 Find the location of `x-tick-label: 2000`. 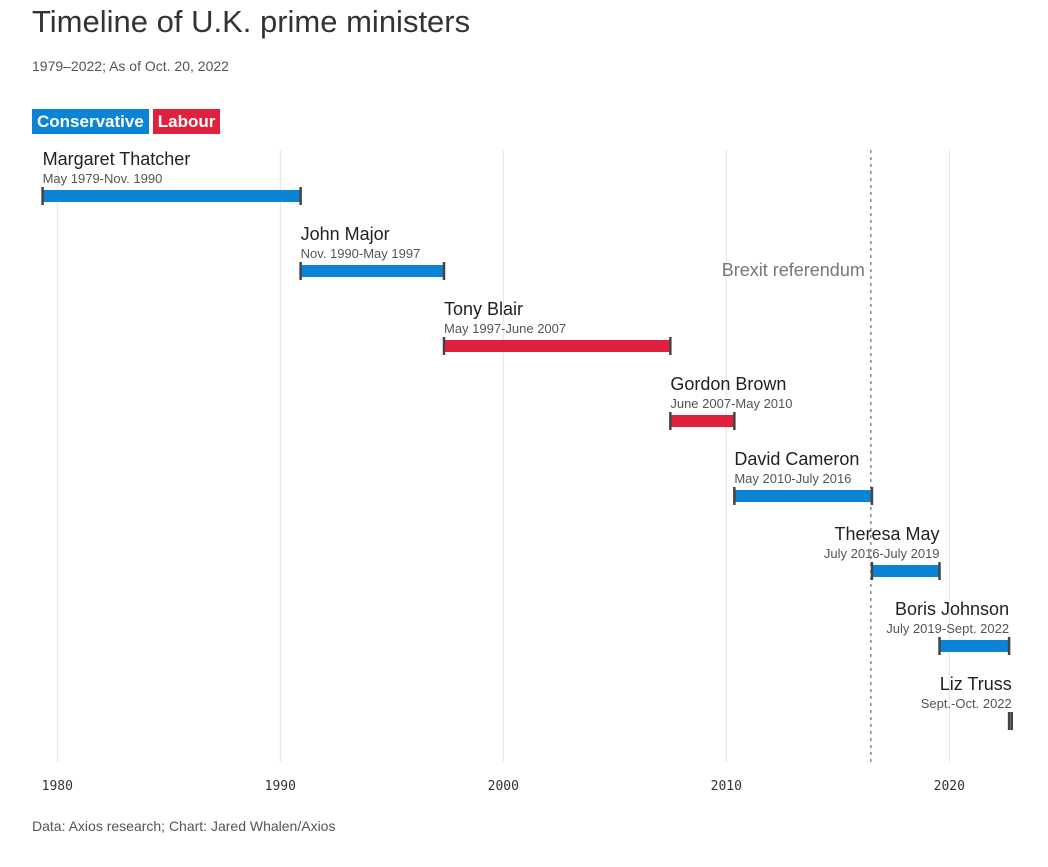

x-tick-label: 2000 is located at coordinates (503, 786).